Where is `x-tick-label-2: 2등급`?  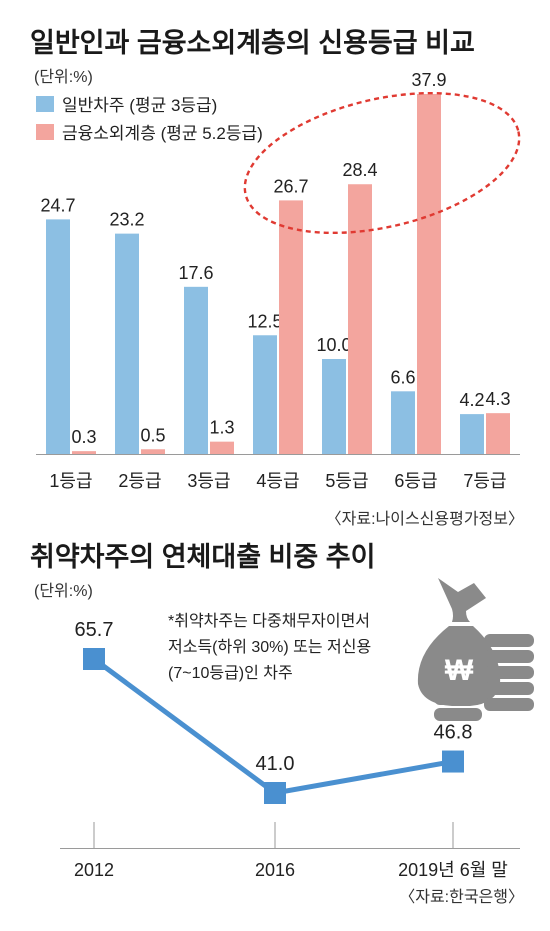
x-tick-label-2: 2등급 is located at coordinates (139, 481).